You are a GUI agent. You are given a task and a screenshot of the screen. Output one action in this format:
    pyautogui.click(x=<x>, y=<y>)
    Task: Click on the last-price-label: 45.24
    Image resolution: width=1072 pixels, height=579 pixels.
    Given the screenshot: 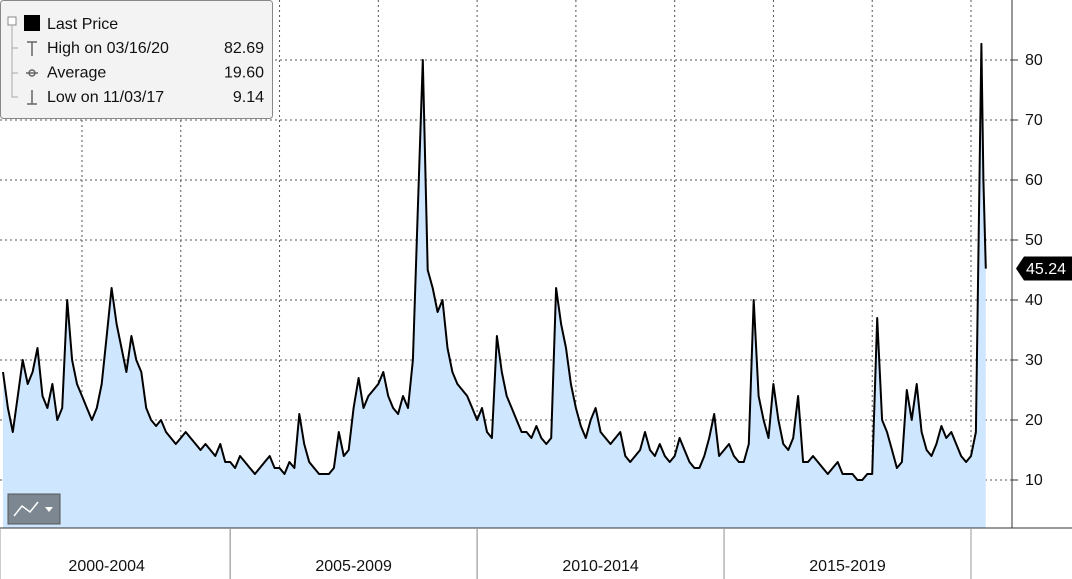 What is the action you would take?
    pyautogui.click(x=1046, y=269)
    